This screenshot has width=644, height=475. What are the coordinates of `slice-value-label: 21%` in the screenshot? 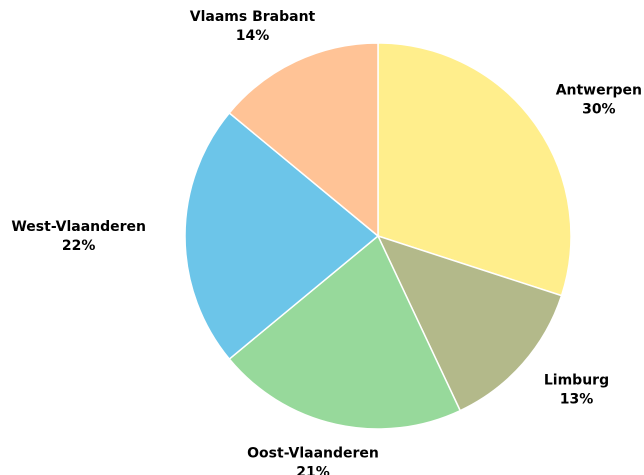 It's located at (313, 469).